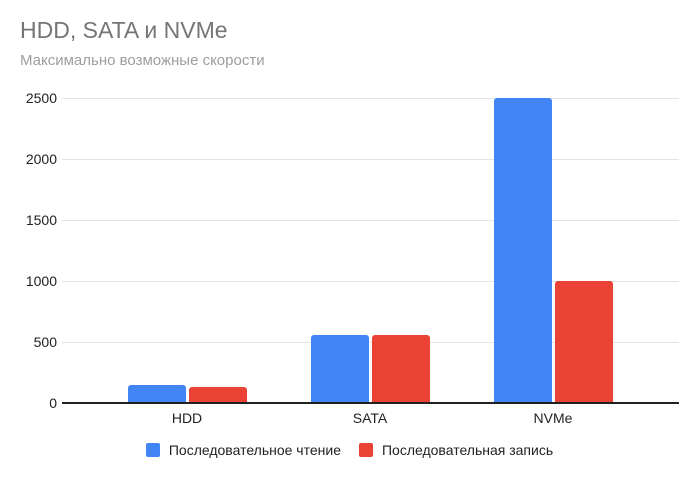 The width and height of the screenshot is (699, 477). I want to click on bar-sata-write, so click(400, 368).